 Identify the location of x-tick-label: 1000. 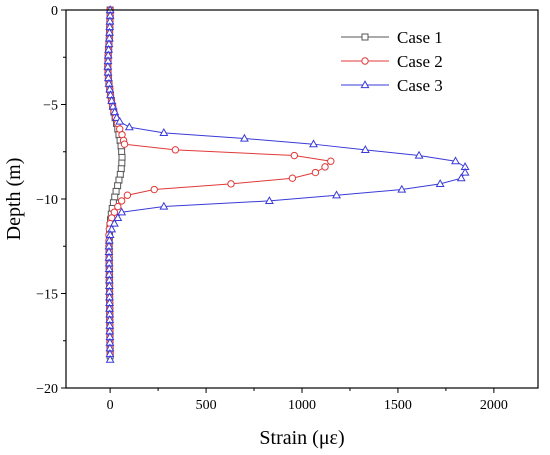
(302, 405).